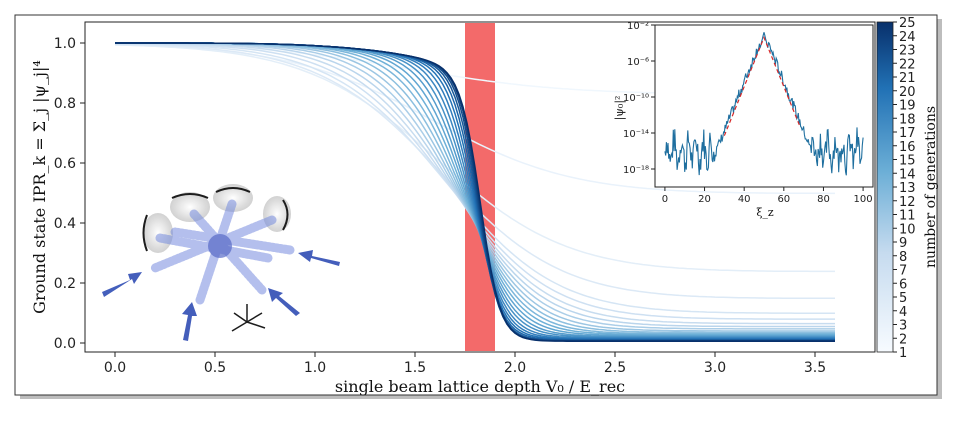 This screenshot has height=427, width=956. I want to click on inset-x-tick-label: 0, so click(665, 199).